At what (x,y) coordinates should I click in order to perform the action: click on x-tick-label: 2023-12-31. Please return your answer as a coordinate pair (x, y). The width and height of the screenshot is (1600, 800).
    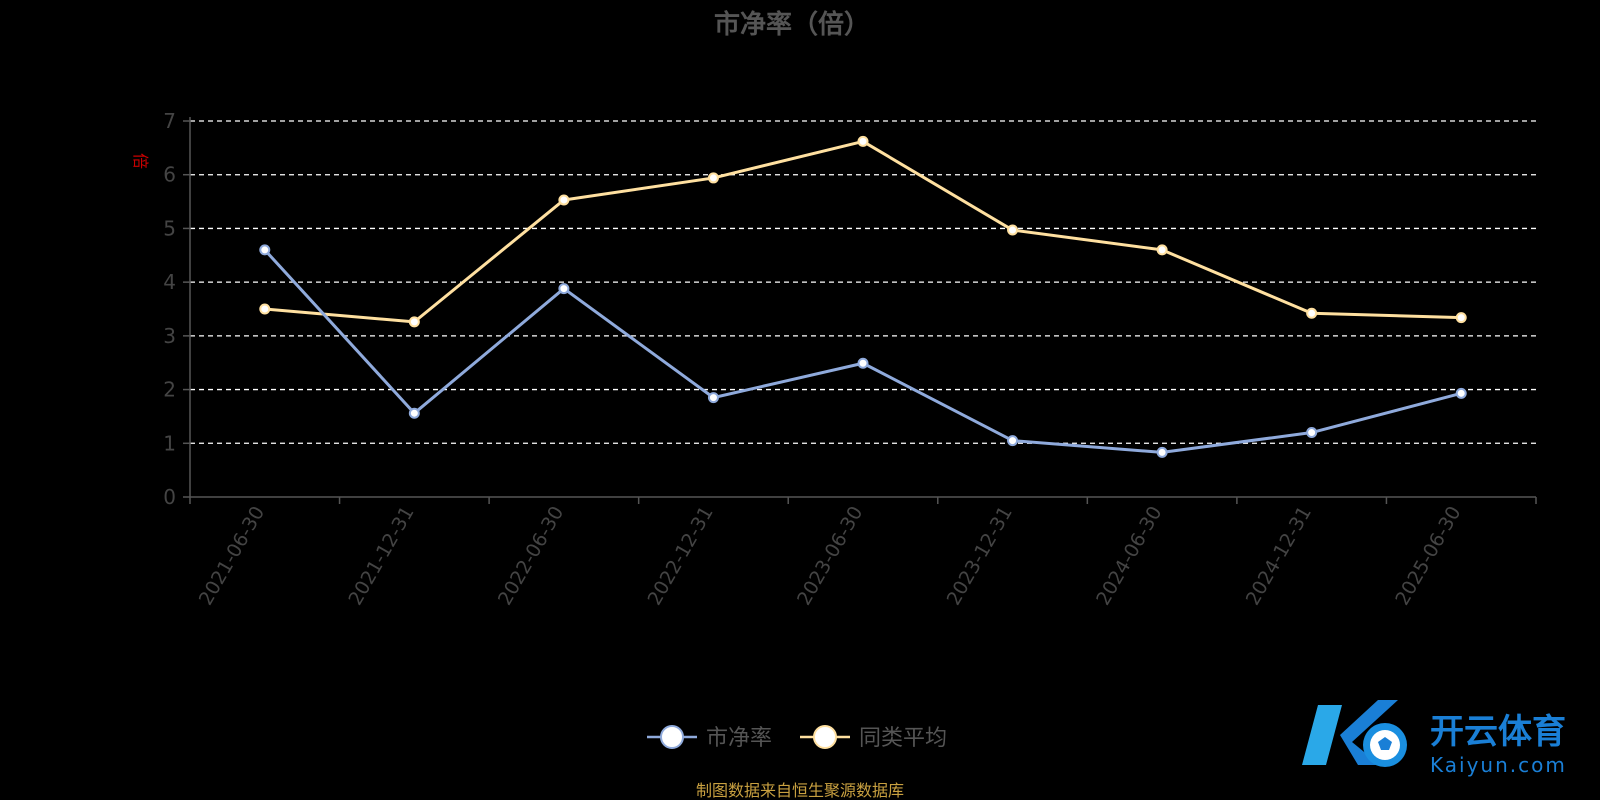
    Looking at the image, I should click on (980, 556).